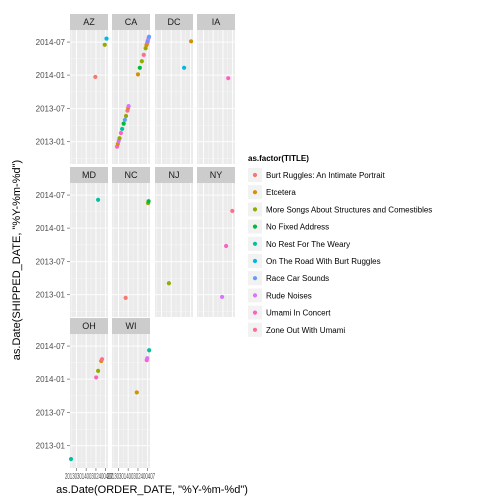 The width and height of the screenshot is (504, 504). What do you see at coordinates (132, 89) in the screenshot?
I see `facet-panel-ca: CA` at bounding box center [132, 89].